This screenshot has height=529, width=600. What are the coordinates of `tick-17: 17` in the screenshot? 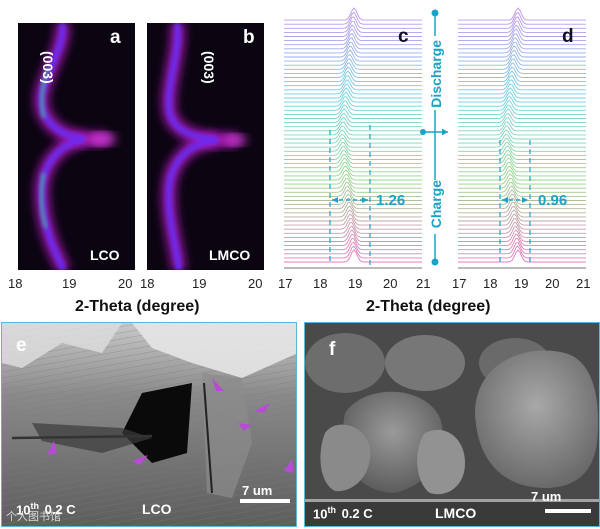 It's located at (285, 283).